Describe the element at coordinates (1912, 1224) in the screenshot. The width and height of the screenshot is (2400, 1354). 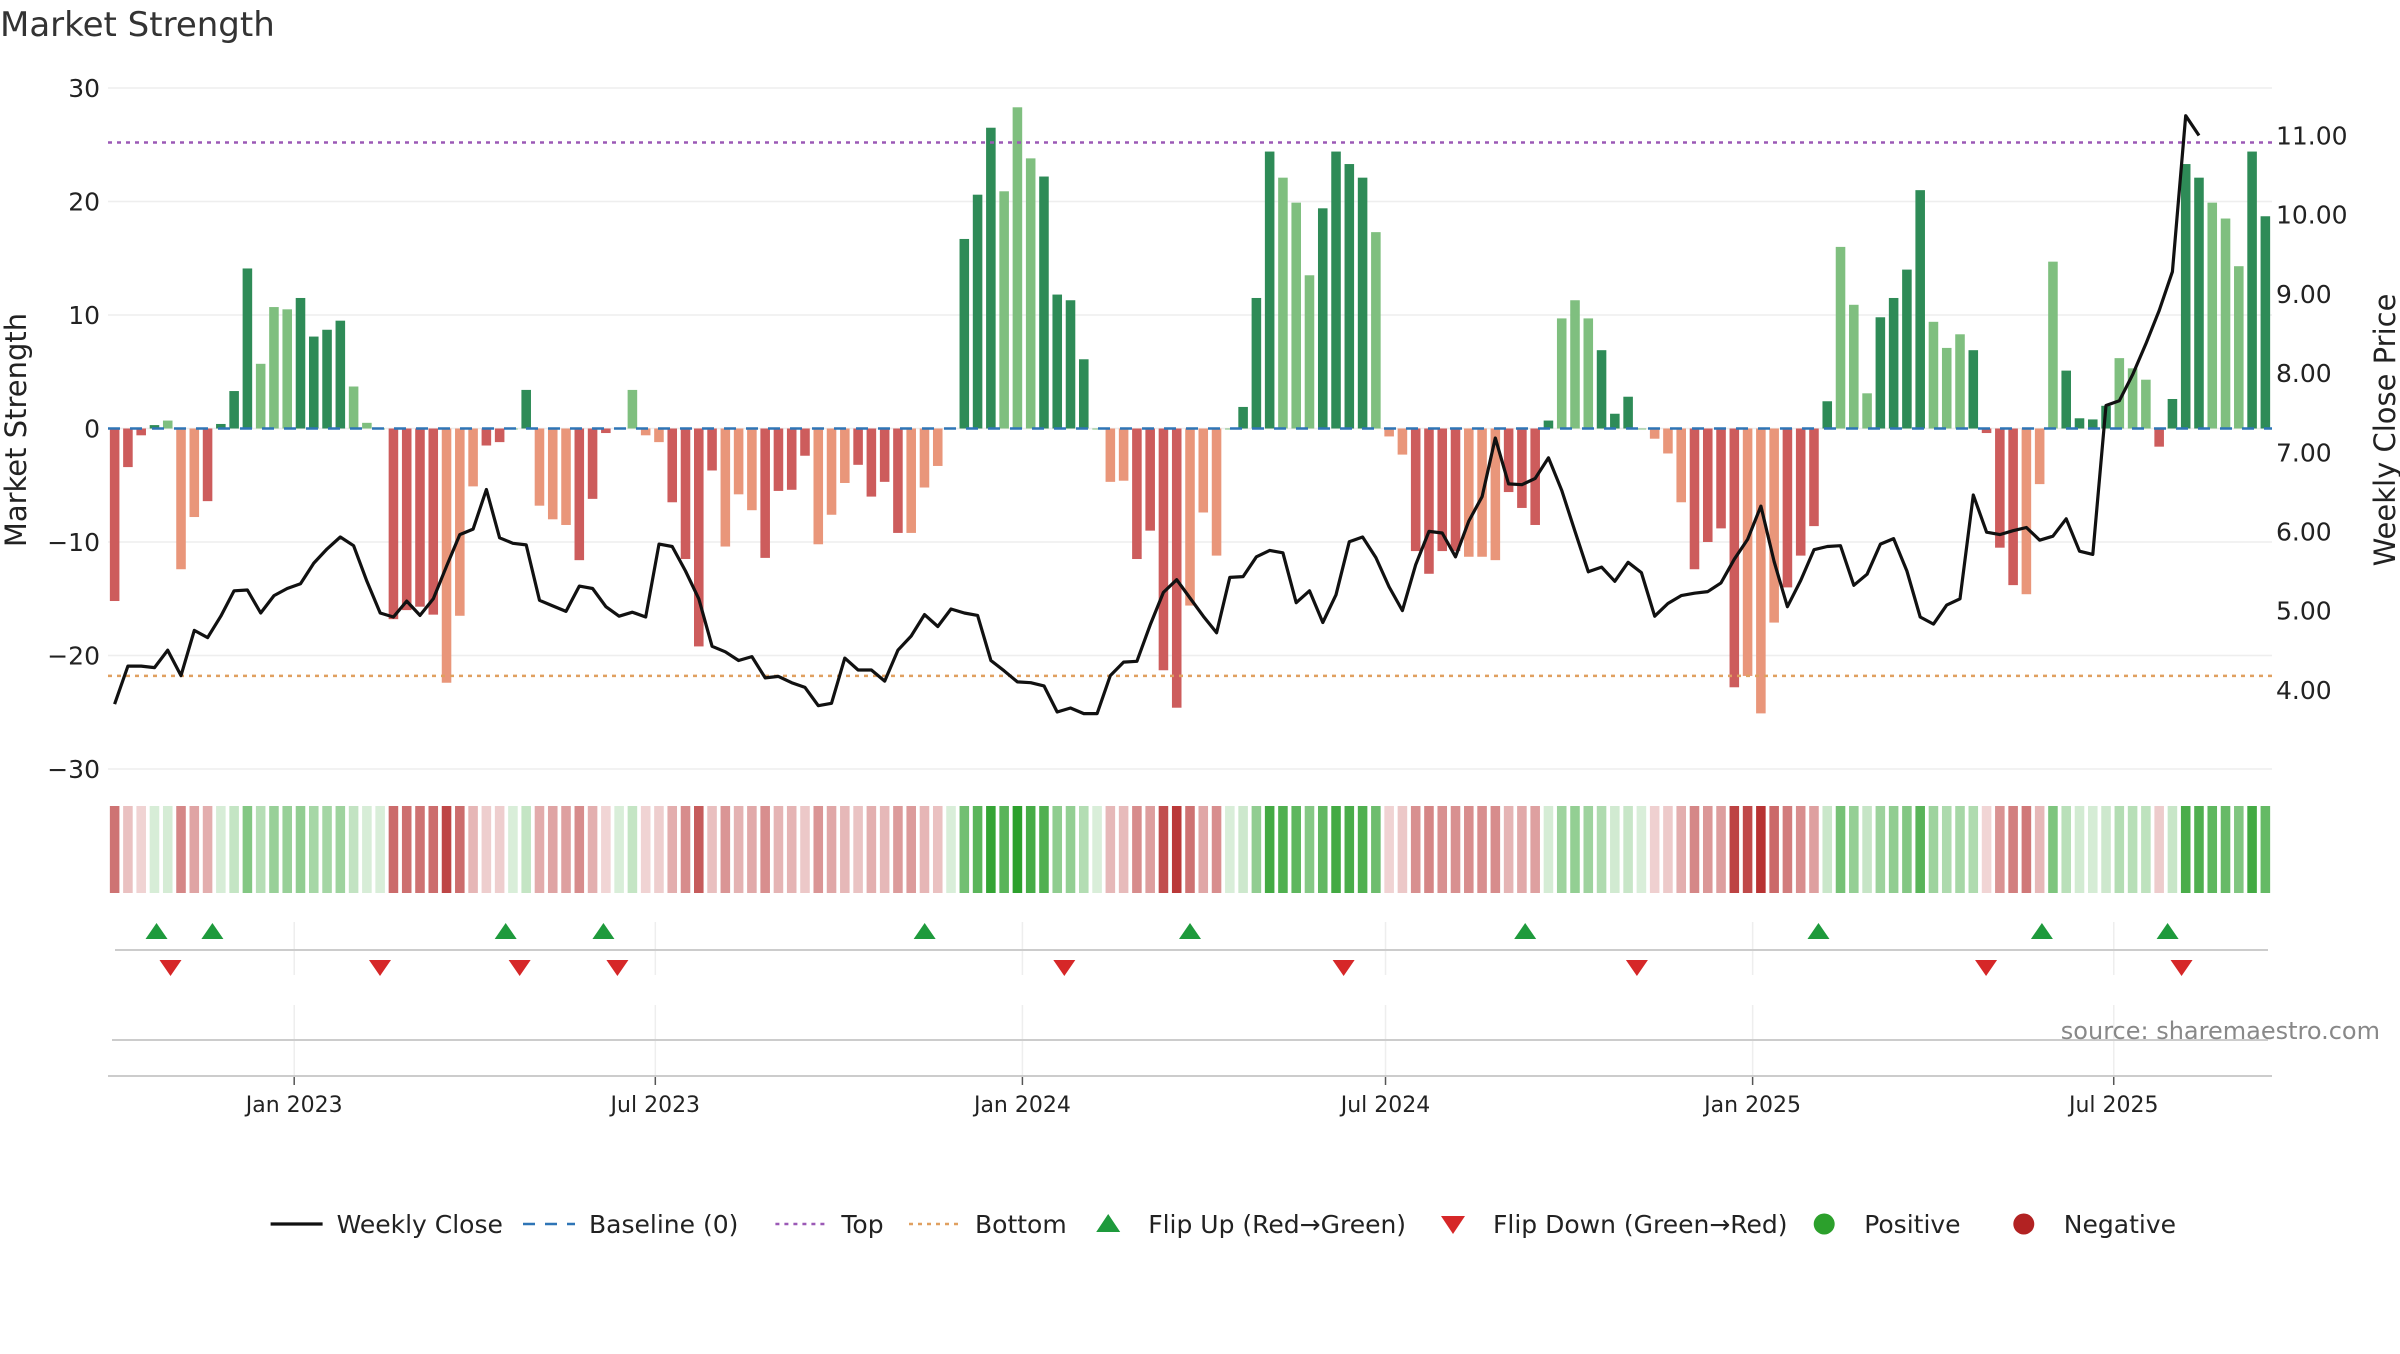
I see `legend-label: Positive` at that location.